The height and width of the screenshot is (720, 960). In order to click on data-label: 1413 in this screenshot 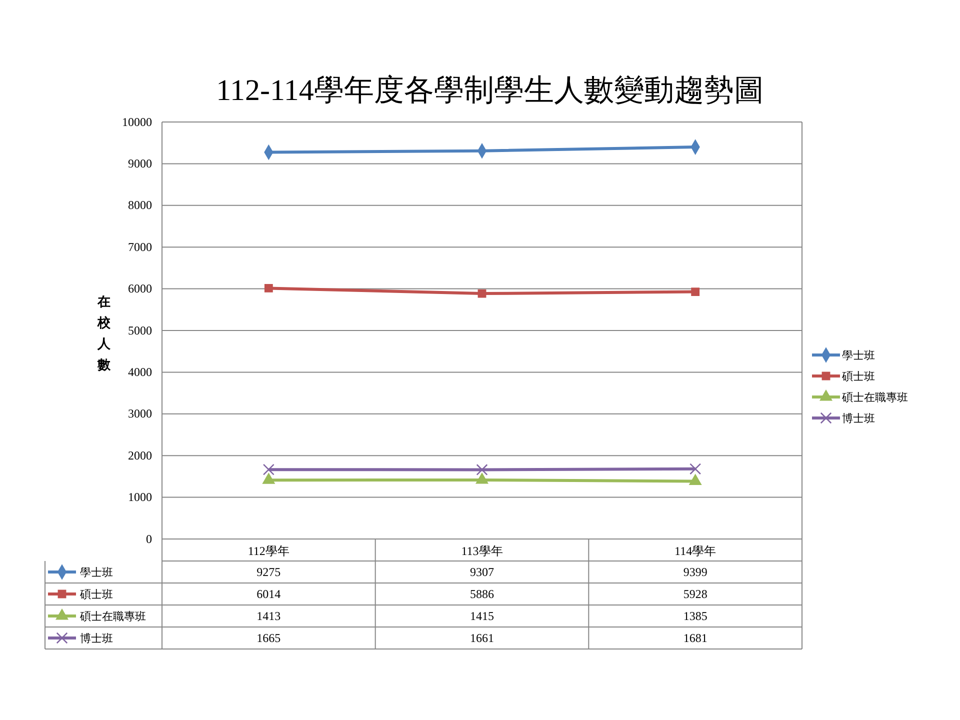, I will do `click(268, 616)`.